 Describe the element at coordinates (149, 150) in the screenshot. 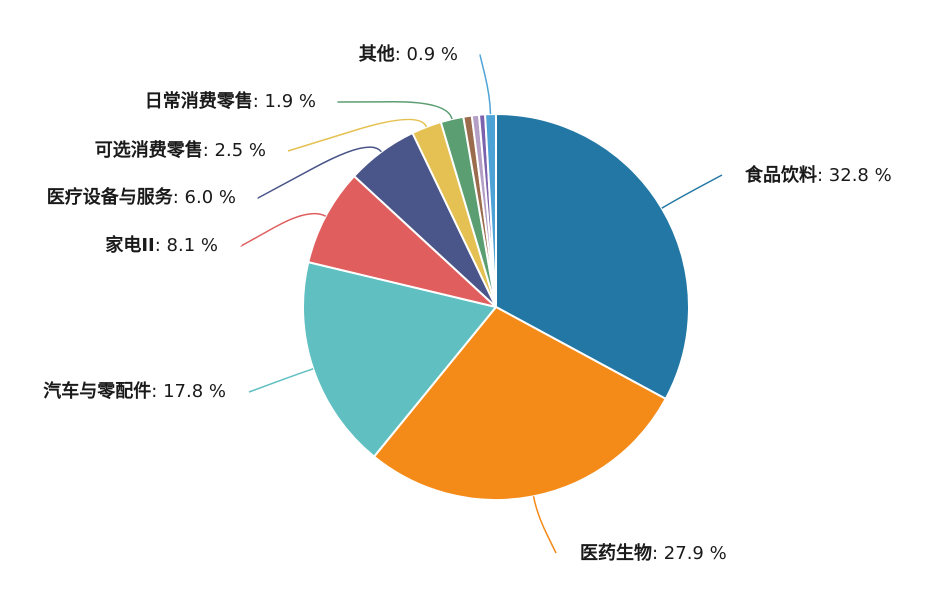

I see `slice-label-name: 可选消费零售` at that location.